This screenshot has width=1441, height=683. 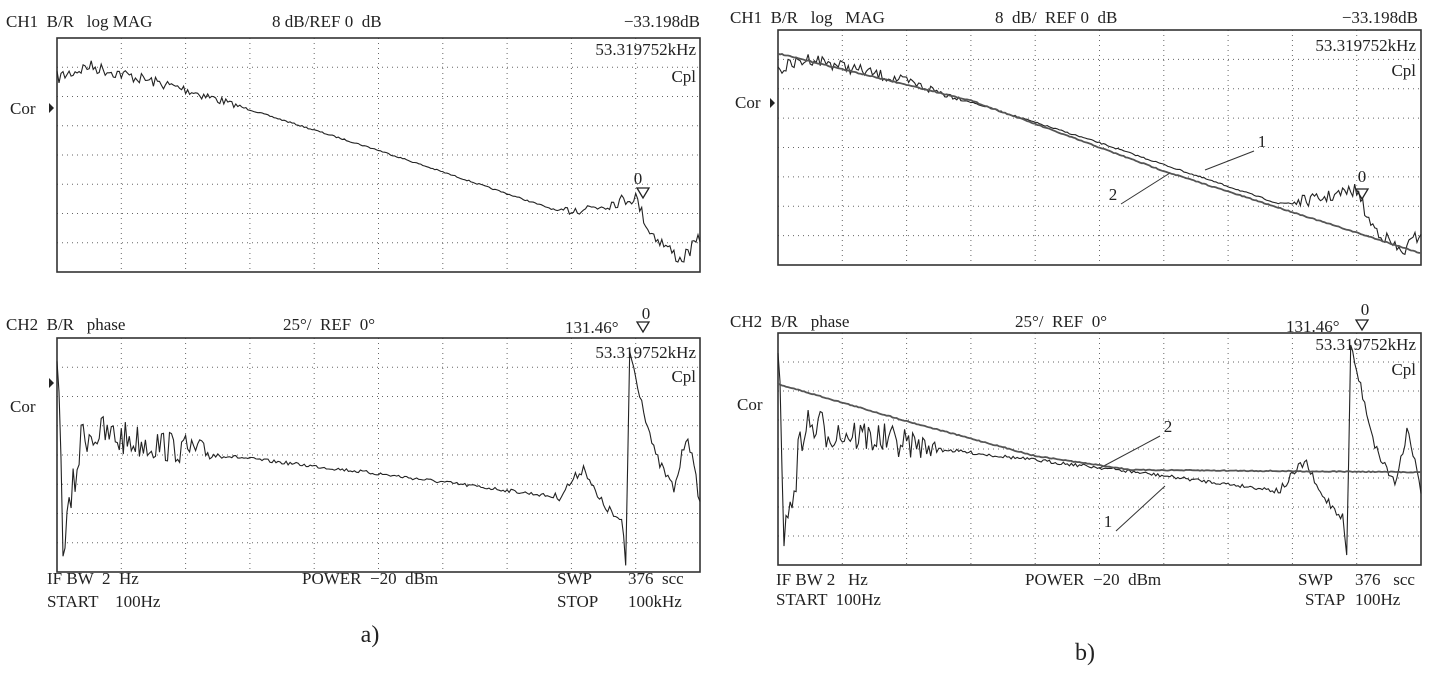 I want to click on ch1-scale: 8 dB/ REF 0 dB, so click(x=1056, y=17).